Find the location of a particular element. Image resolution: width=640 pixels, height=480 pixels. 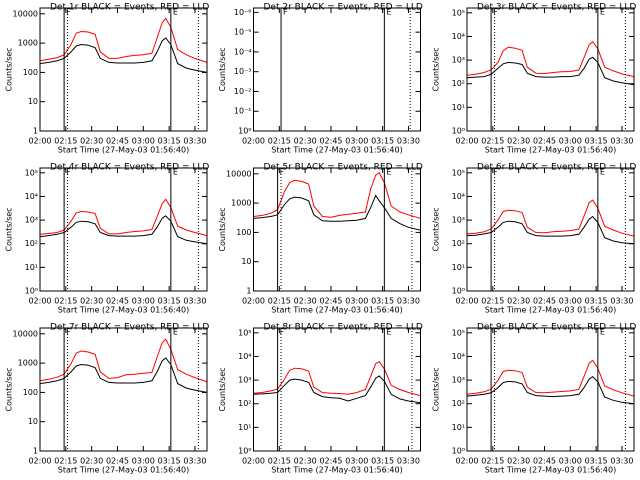

y-tick-label: 10⁻⁴ is located at coordinates (243, 51).